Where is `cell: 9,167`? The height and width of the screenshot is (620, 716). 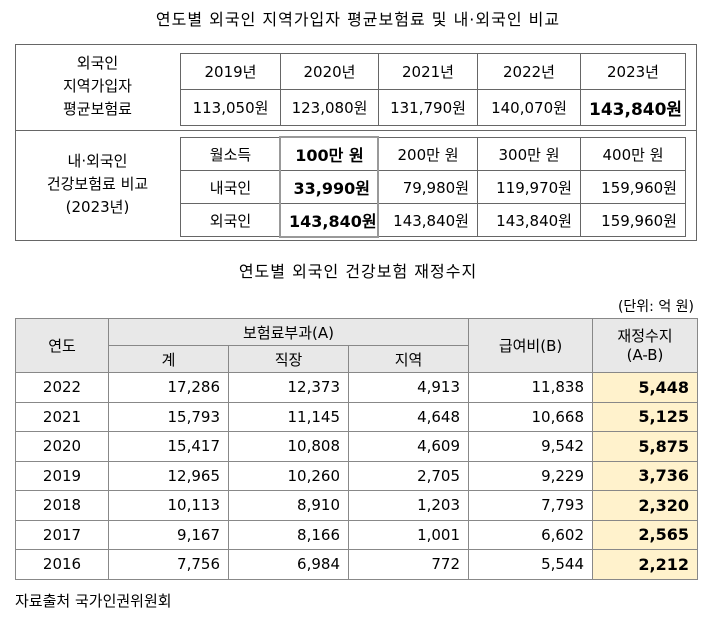
cell: 9,167 is located at coordinates (168, 534).